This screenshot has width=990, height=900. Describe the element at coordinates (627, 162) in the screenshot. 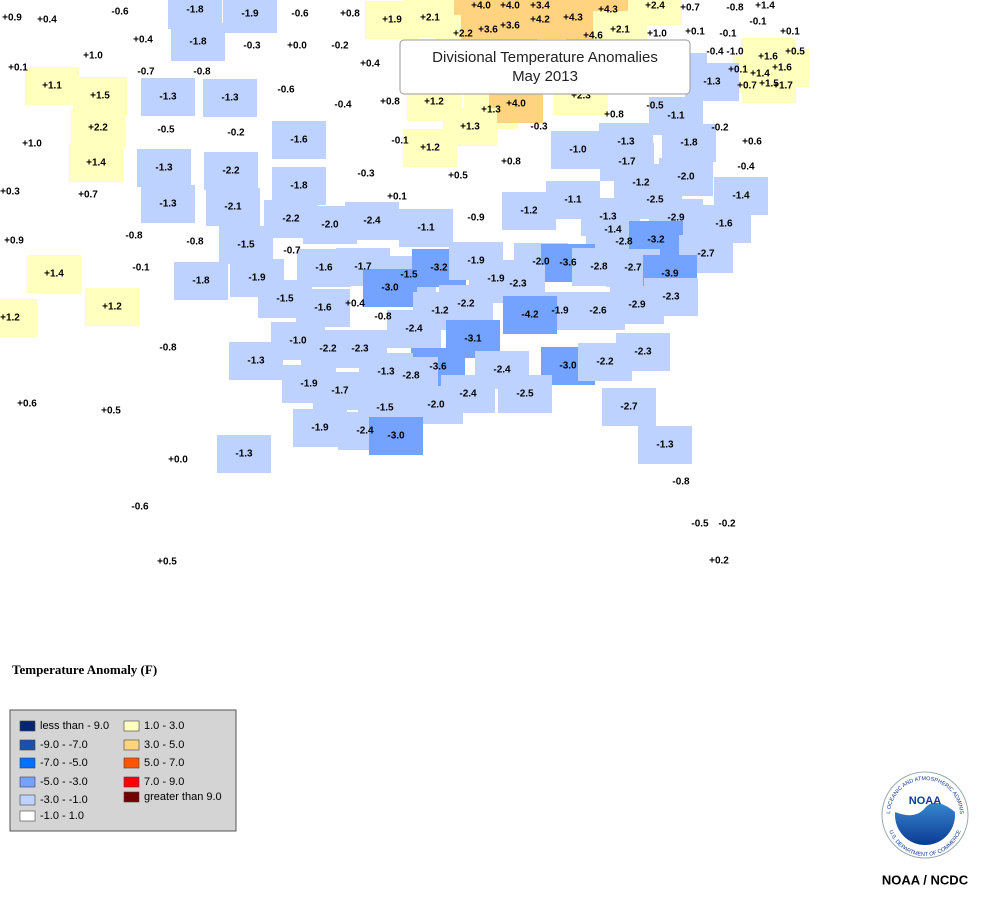

I see `division-label: -1.7` at that location.